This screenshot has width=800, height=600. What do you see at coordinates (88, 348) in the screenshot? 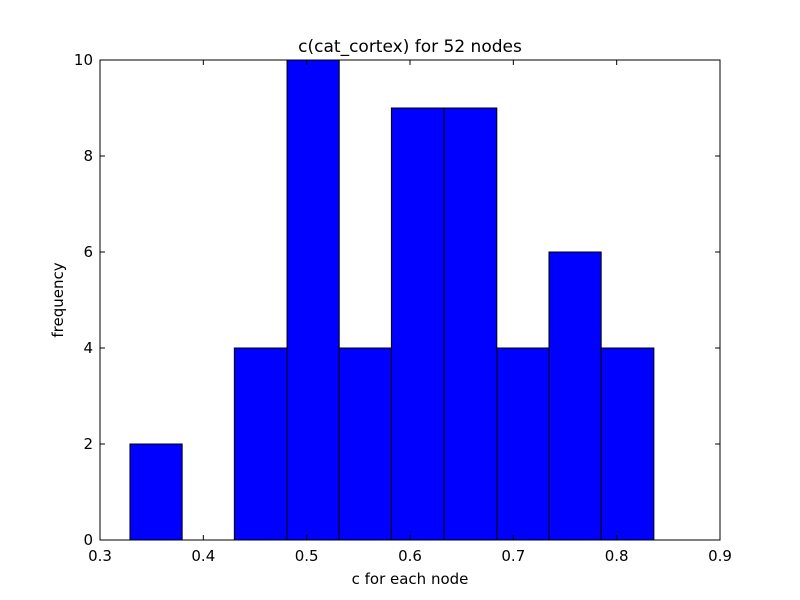
I see `y-tick-label: 4` at bounding box center [88, 348].